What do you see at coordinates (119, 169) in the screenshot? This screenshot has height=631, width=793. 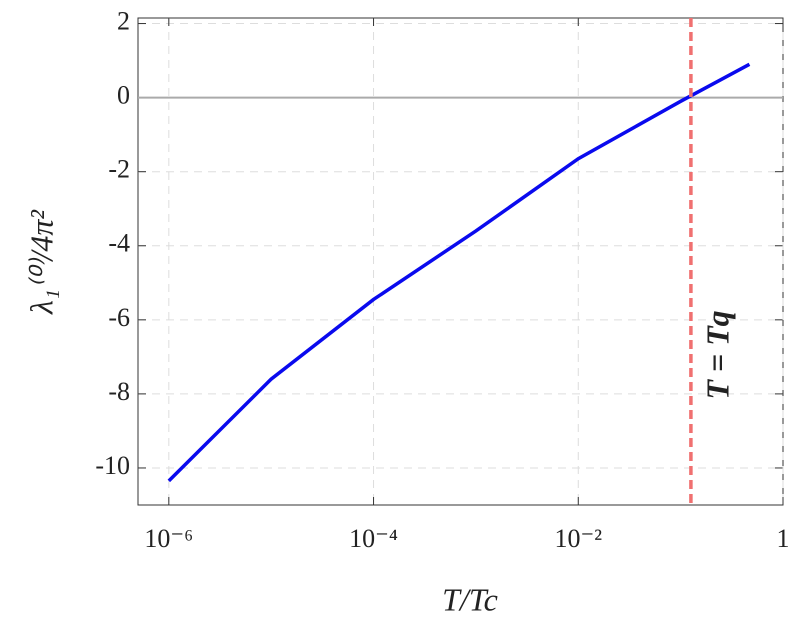 I see `y-tick-label: -2` at bounding box center [119, 169].